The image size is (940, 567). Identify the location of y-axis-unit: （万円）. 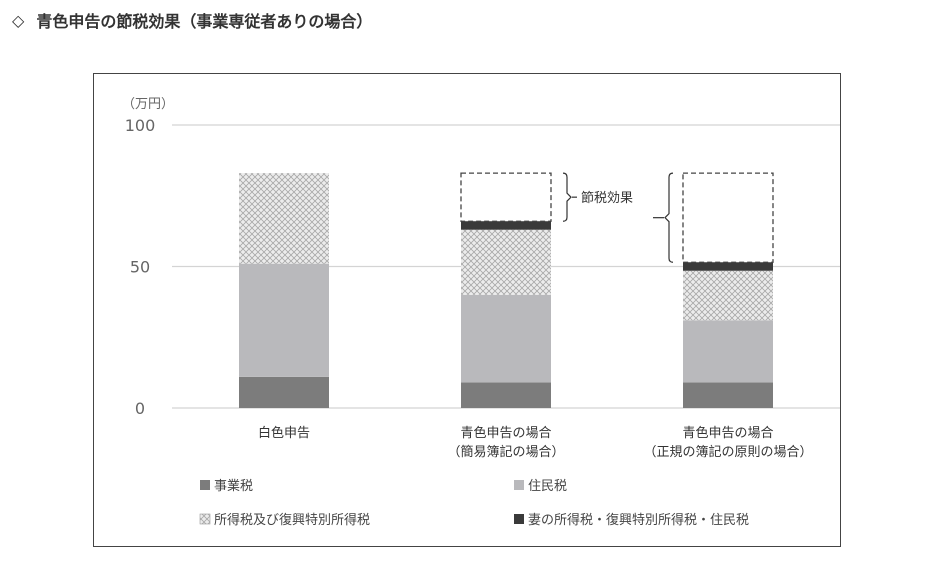
(148, 104).